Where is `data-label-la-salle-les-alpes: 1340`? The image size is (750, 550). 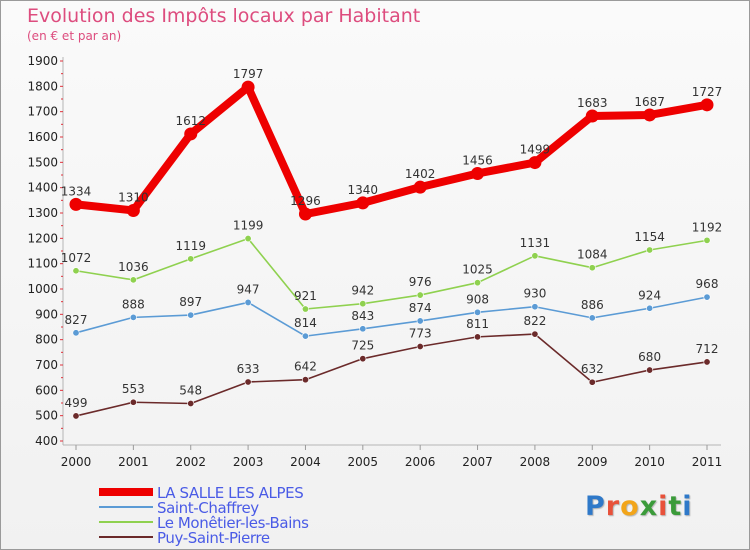
data-label-la-salle-les-alpes: 1340 is located at coordinates (363, 190).